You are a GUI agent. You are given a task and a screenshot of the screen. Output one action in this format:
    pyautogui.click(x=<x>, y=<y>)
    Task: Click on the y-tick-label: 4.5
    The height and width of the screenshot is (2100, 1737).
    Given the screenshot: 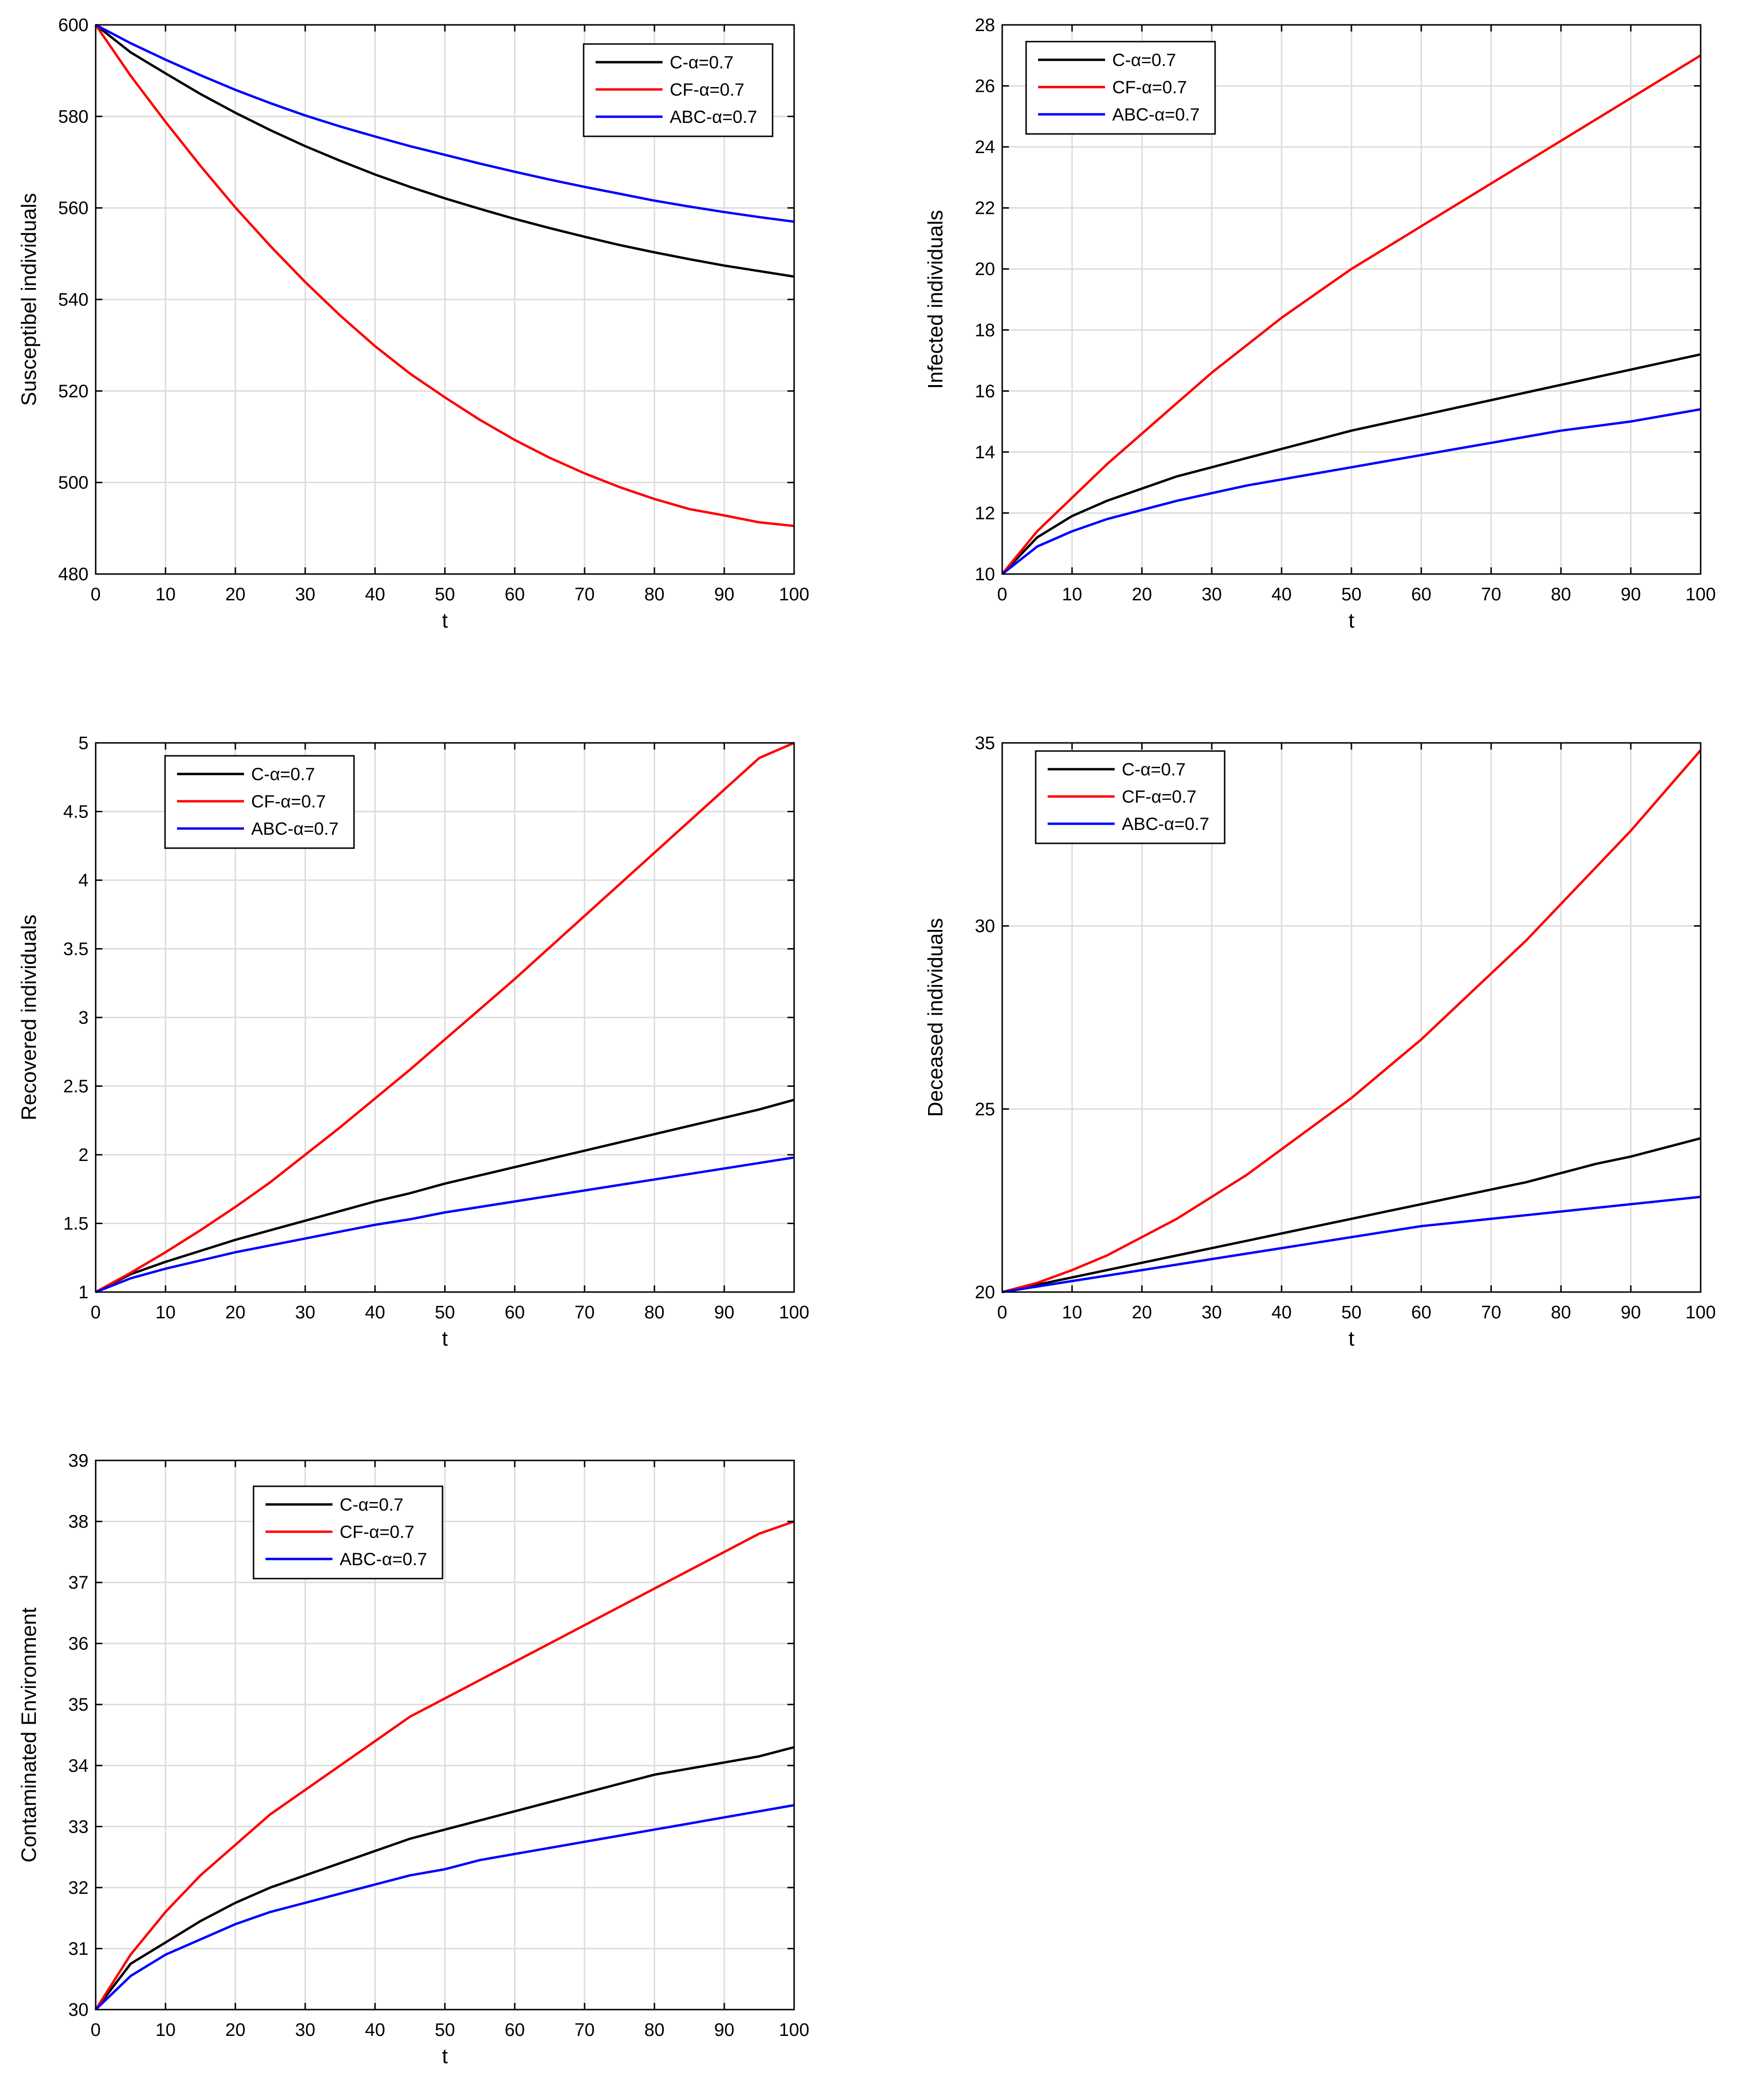 What is the action you would take?
    pyautogui.click(x=76, y=812)
    